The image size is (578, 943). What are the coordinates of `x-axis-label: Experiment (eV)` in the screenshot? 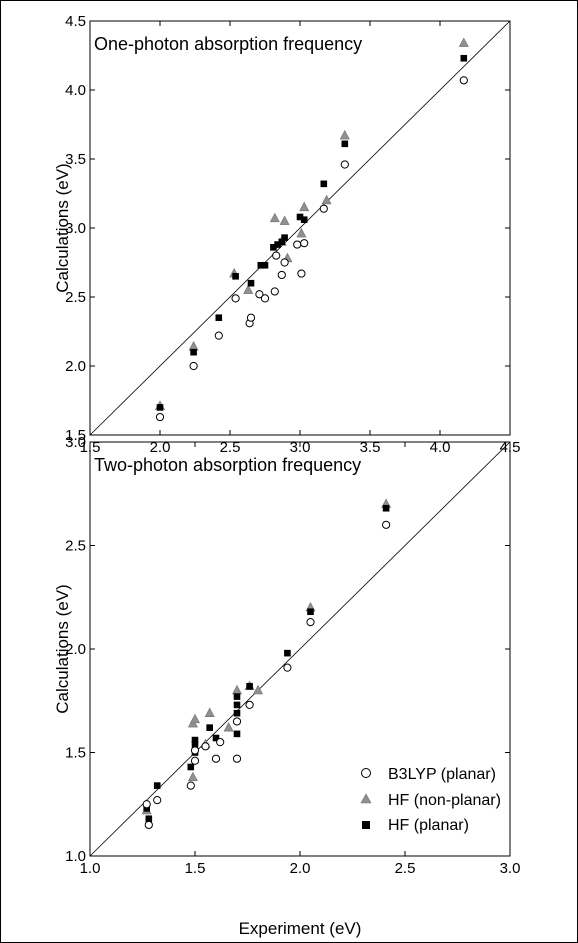 It's located at (300, 928).